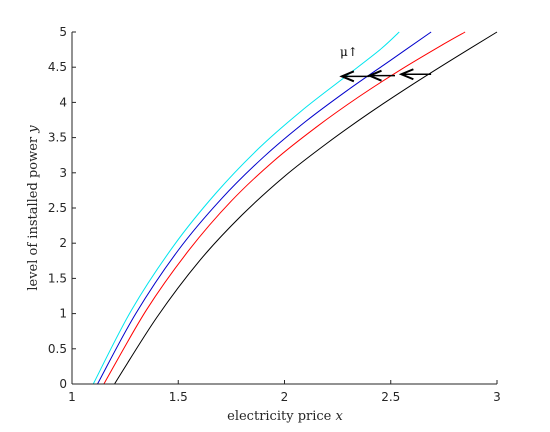  Describe the element at coordinates (285, 397) in the screenshot. I see `x-tick-label: 2` at that location.